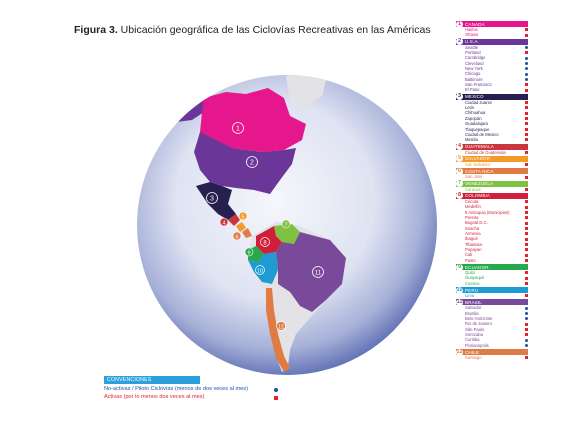 The image size is (585, 434). Describe the element at coordinates (473, 53) in the screenshot. I see `legend-city-name: Portland` at that location.